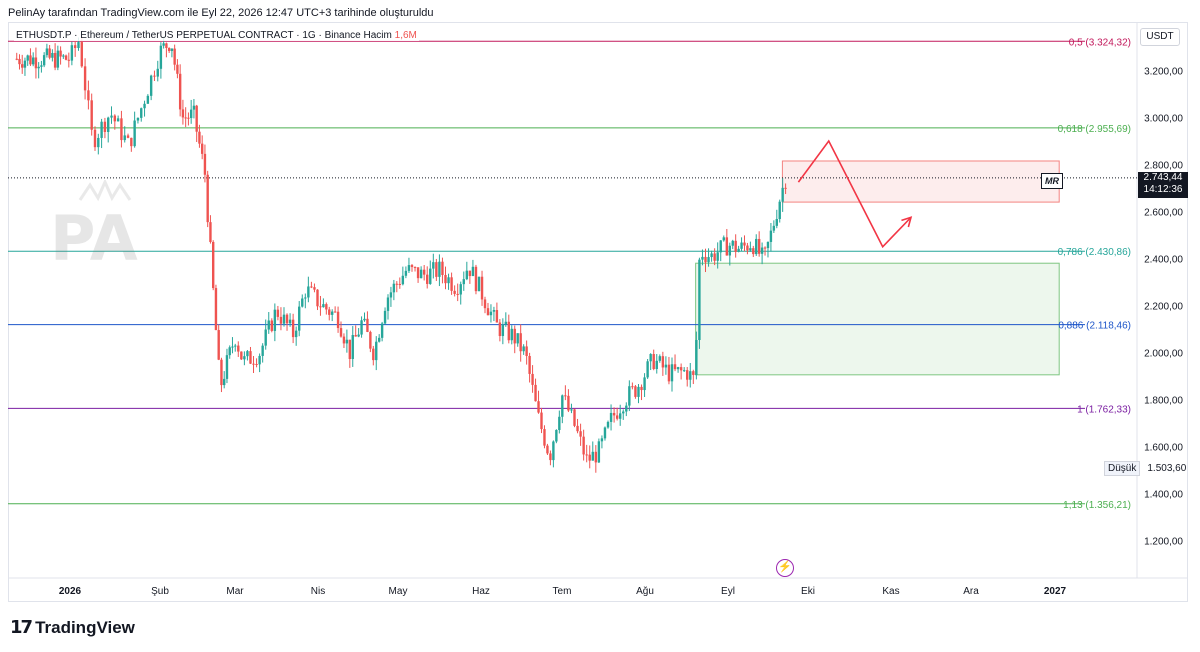  What do you see at coordinates (785, 568) in the screenshot?
I see `lightning-event-icon: ⚡` at bounding box center [785, 568].